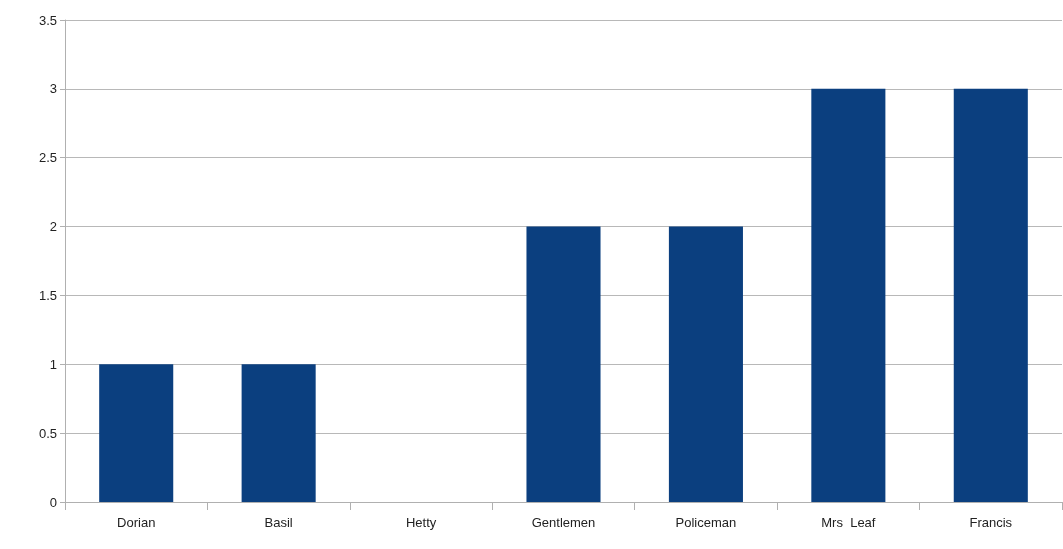  Describe the element at coordinates (47, 158) in the screenshot. I see `y-tick-label: 2.5` at that location.